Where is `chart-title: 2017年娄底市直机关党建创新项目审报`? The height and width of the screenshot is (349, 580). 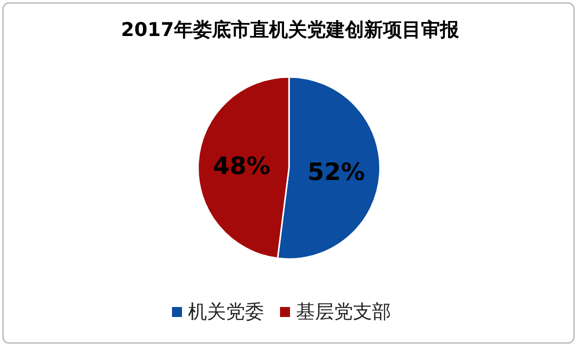
chart-title: 2017年娄底市直机关党建创新项目审报 is located at coordinates (290, 30).